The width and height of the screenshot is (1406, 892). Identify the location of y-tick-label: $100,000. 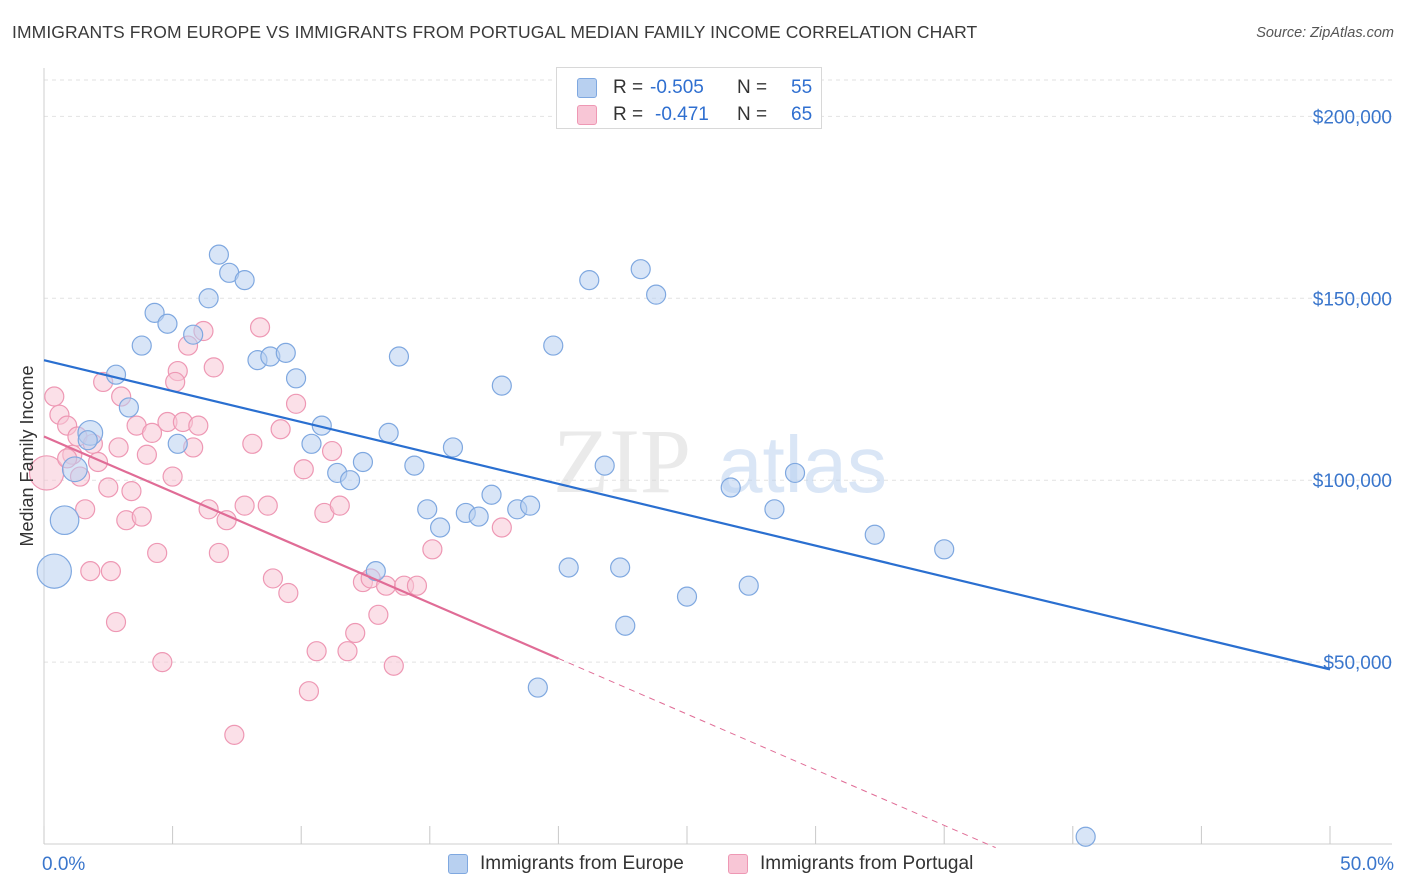
(1352, 481).